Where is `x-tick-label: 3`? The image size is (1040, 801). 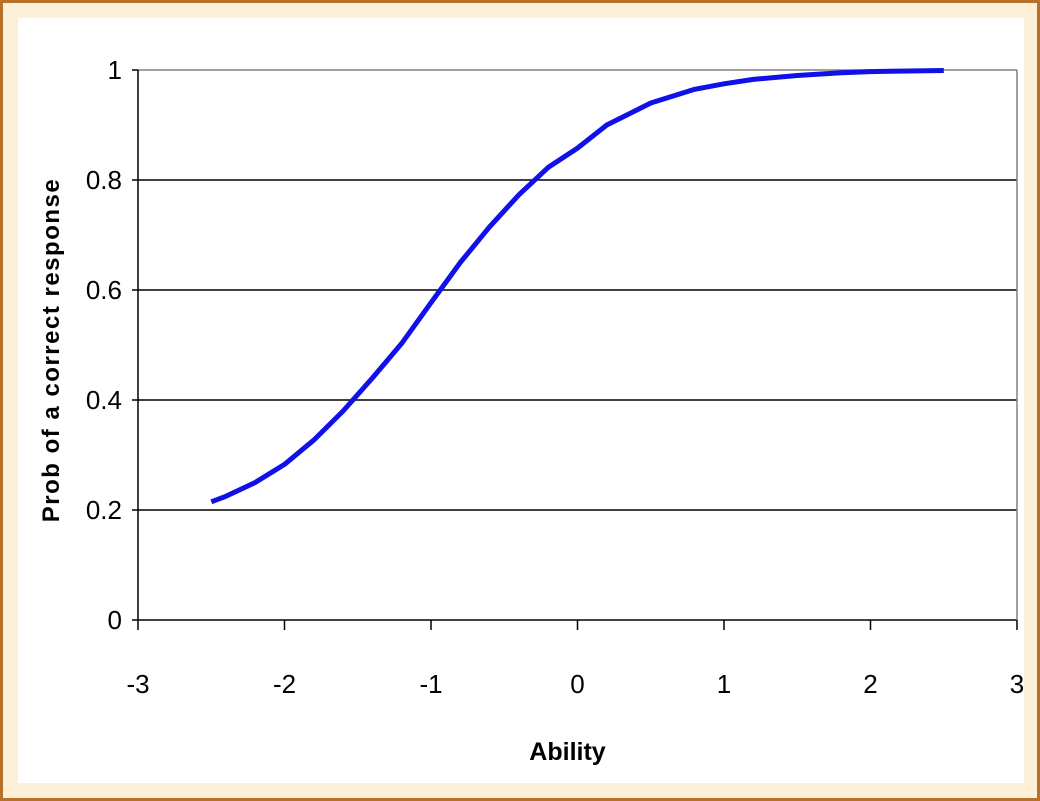 x-tick-label: 3 is located at coordinates (1017, 684).